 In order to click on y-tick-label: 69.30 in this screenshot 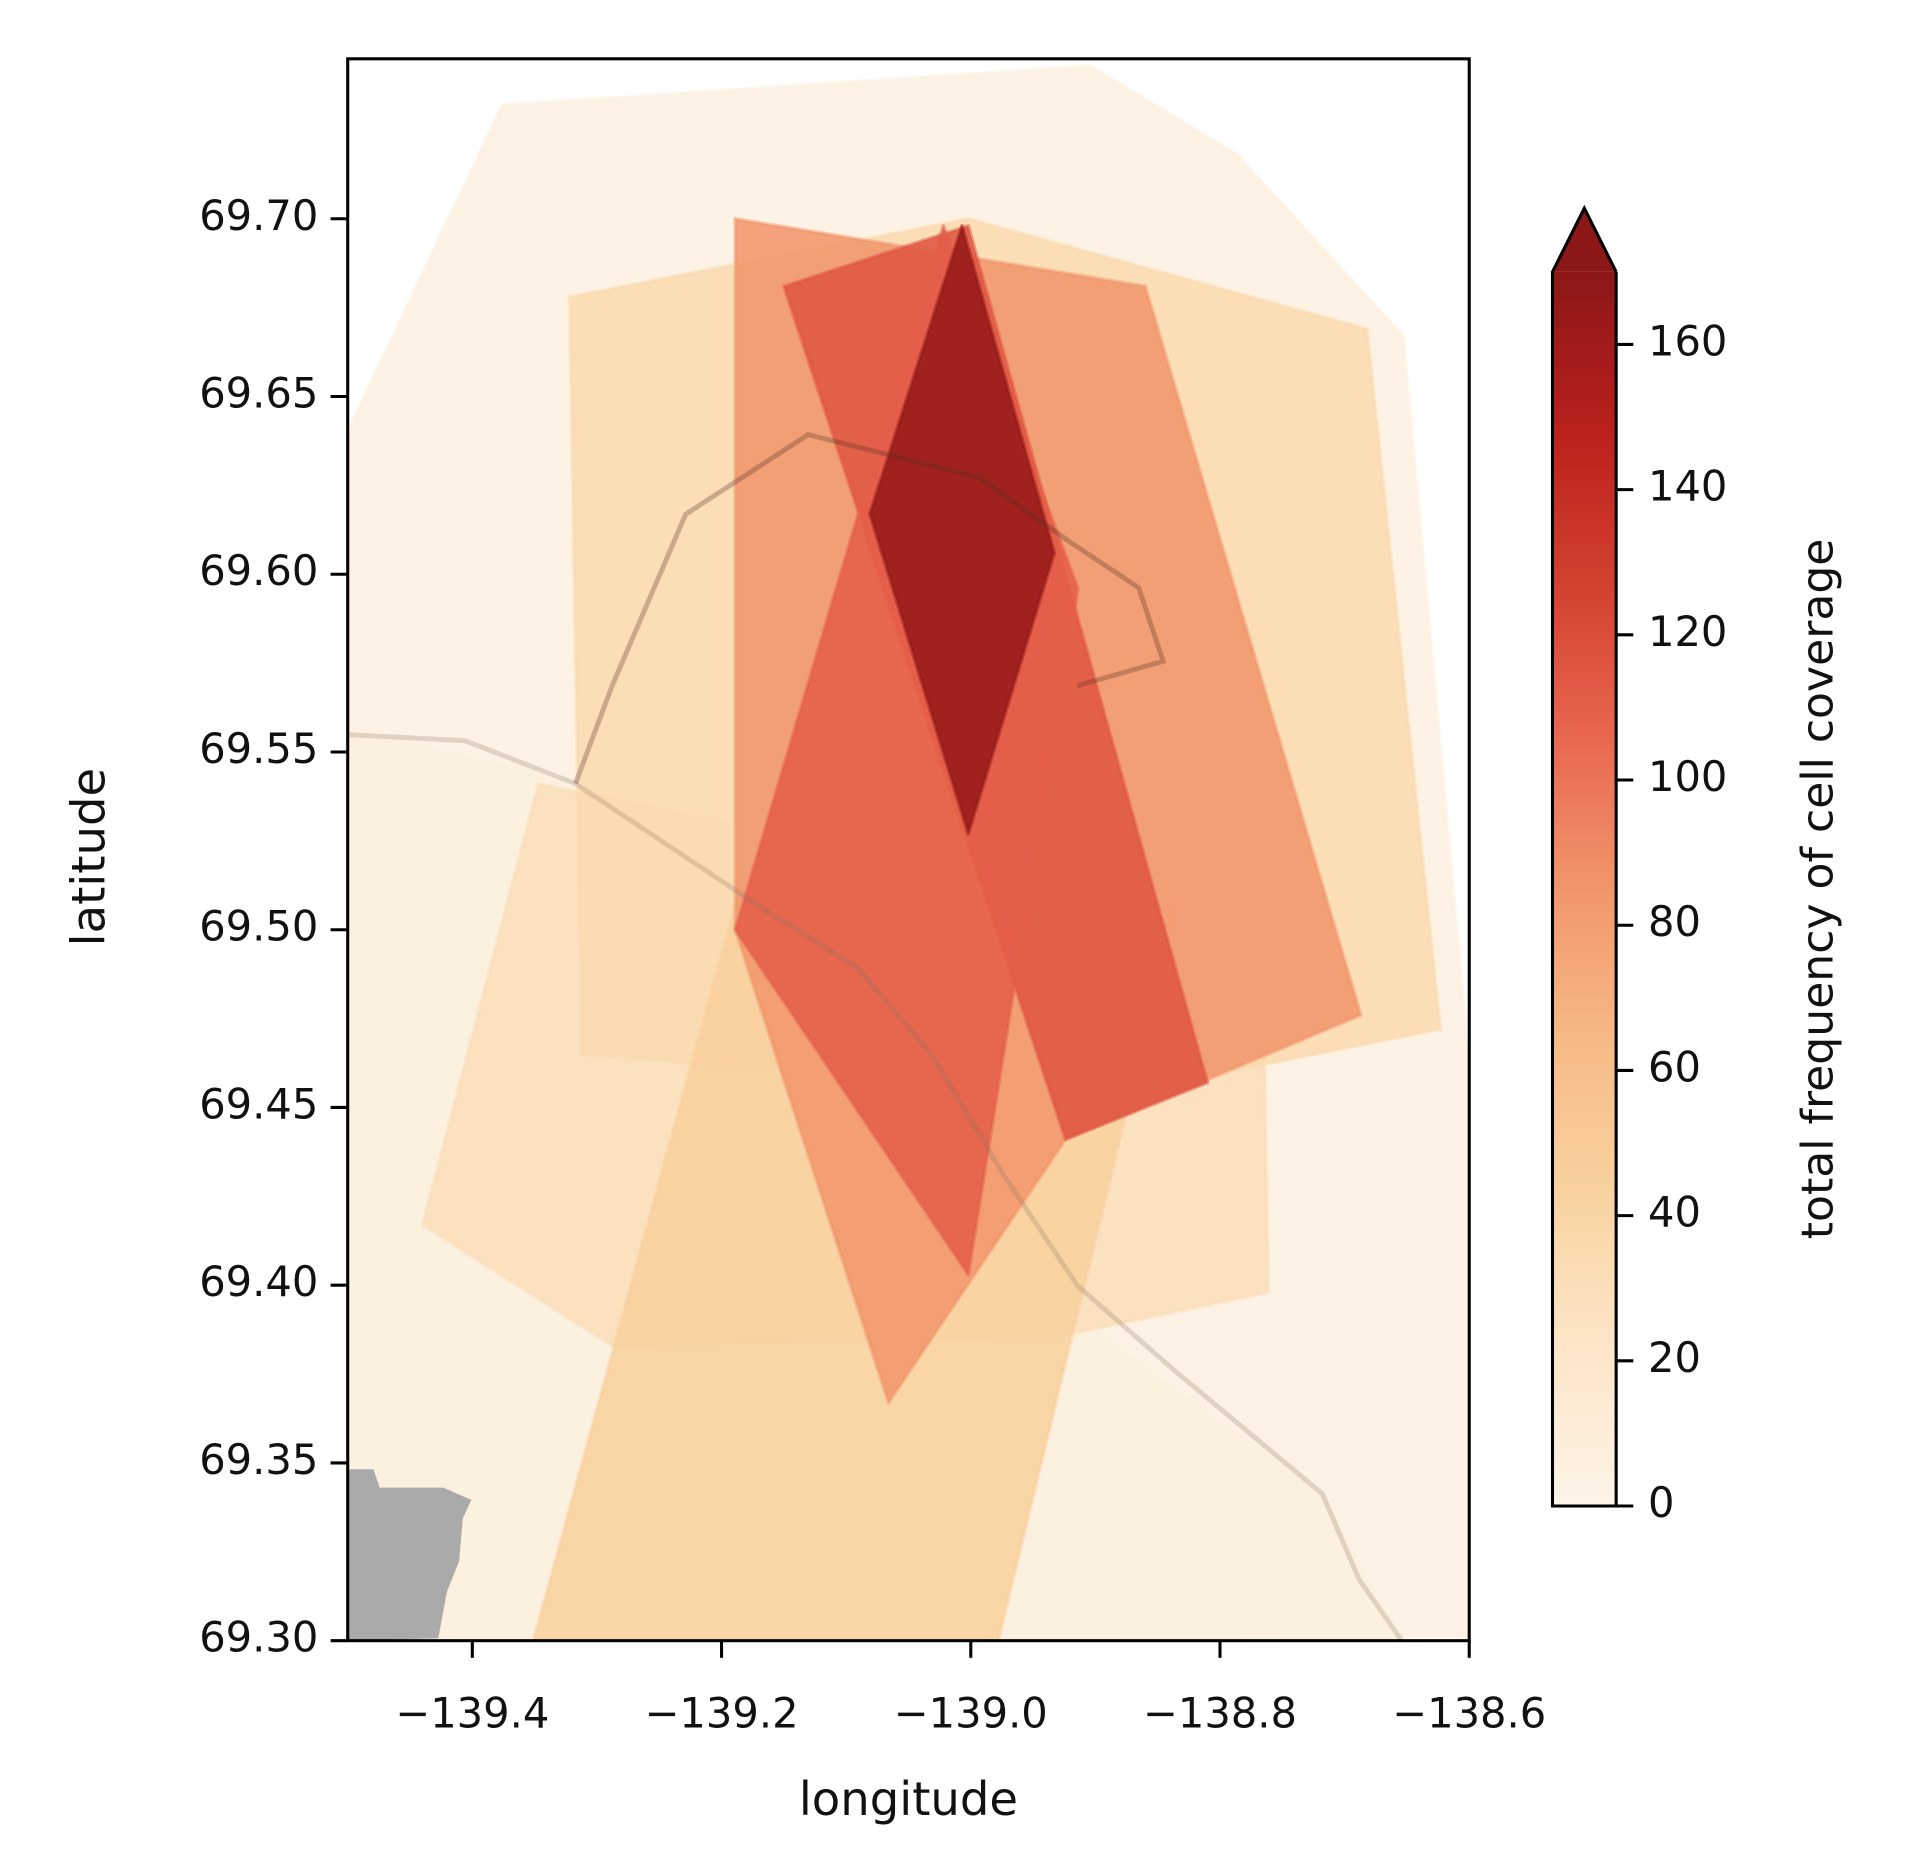, I will do `click(258, 1637)`.